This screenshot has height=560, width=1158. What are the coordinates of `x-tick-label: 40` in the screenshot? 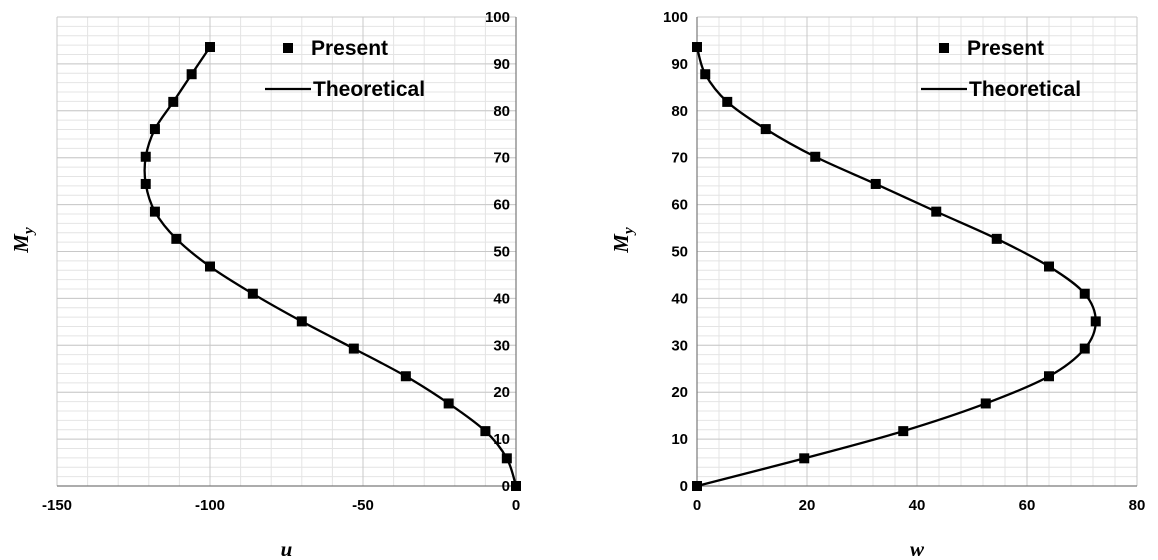 It's located at (917, 505).